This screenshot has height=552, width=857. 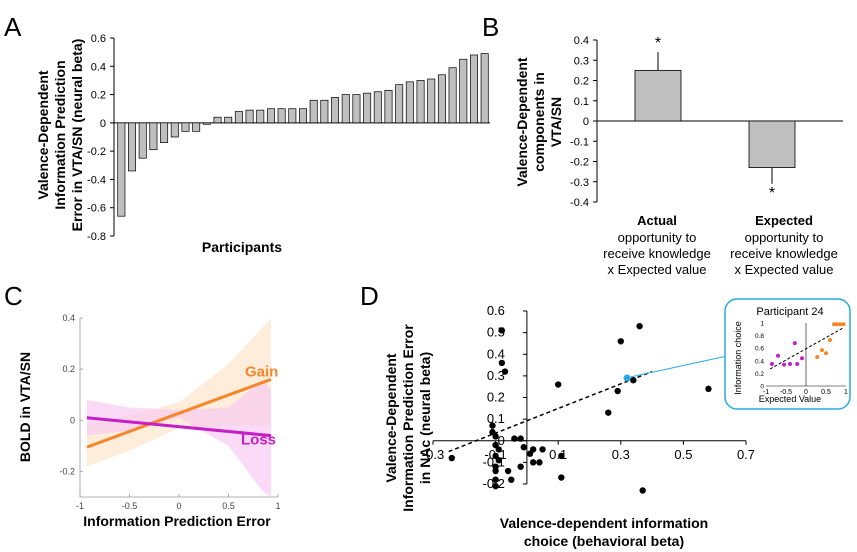 I want to click on panel-b-significance: *, so click(x=658, y=43).